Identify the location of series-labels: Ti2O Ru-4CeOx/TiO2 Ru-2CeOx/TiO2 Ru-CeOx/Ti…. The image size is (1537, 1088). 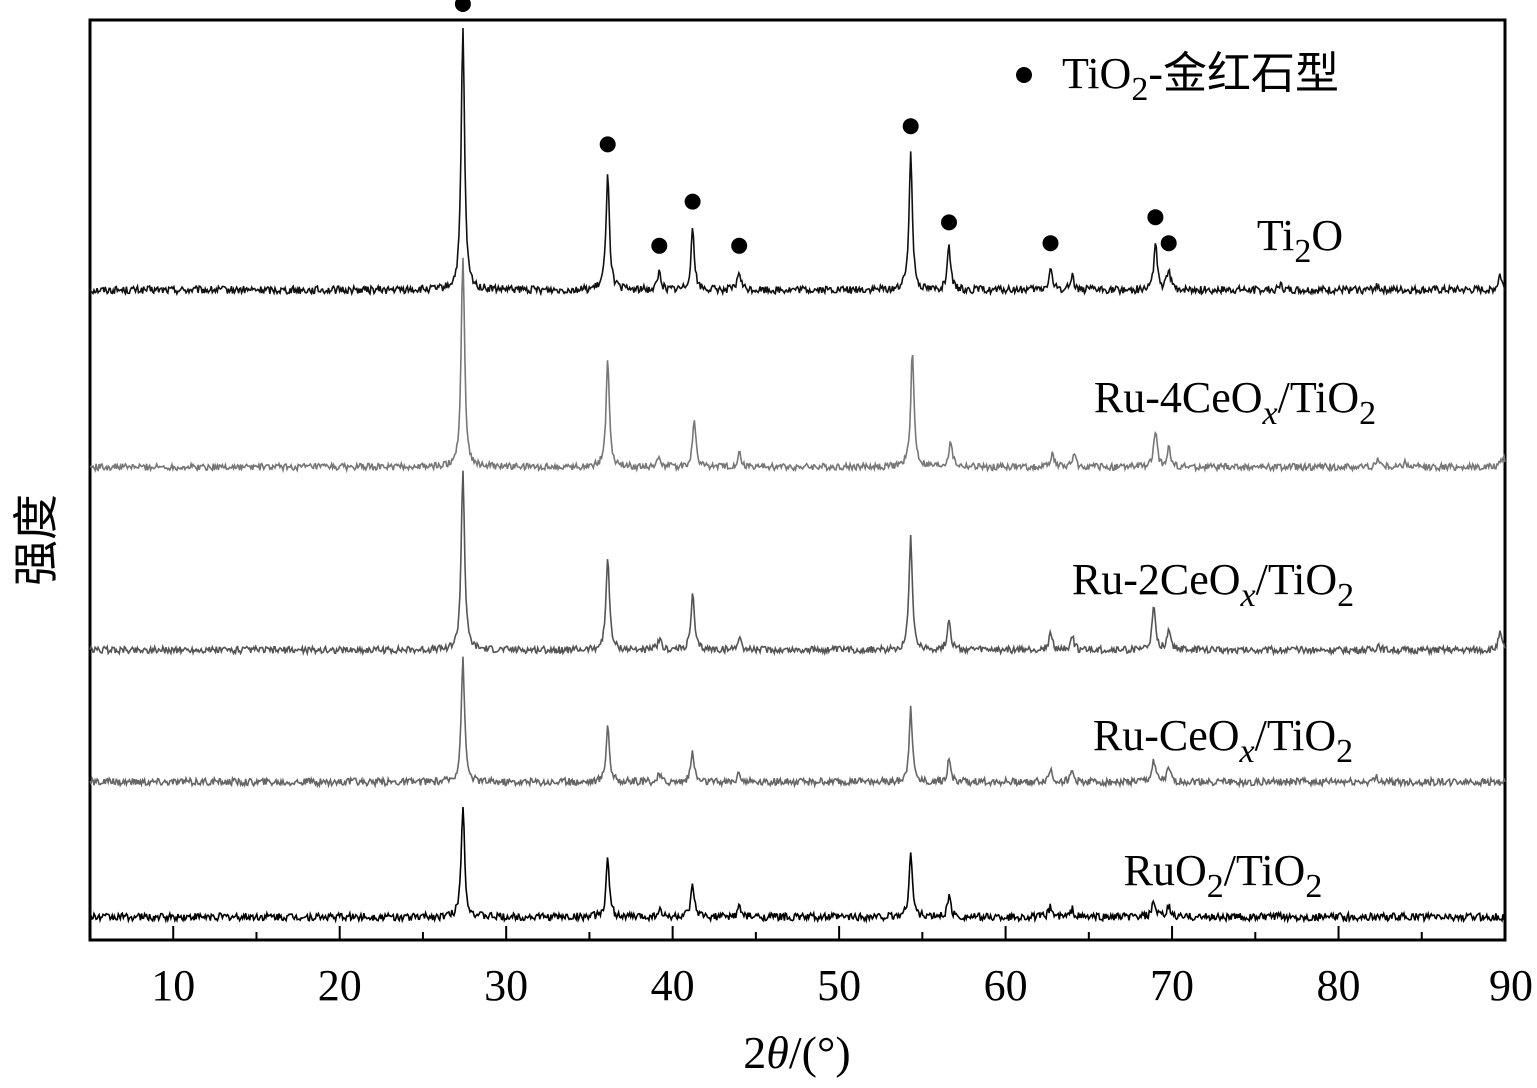
(1224, 558).